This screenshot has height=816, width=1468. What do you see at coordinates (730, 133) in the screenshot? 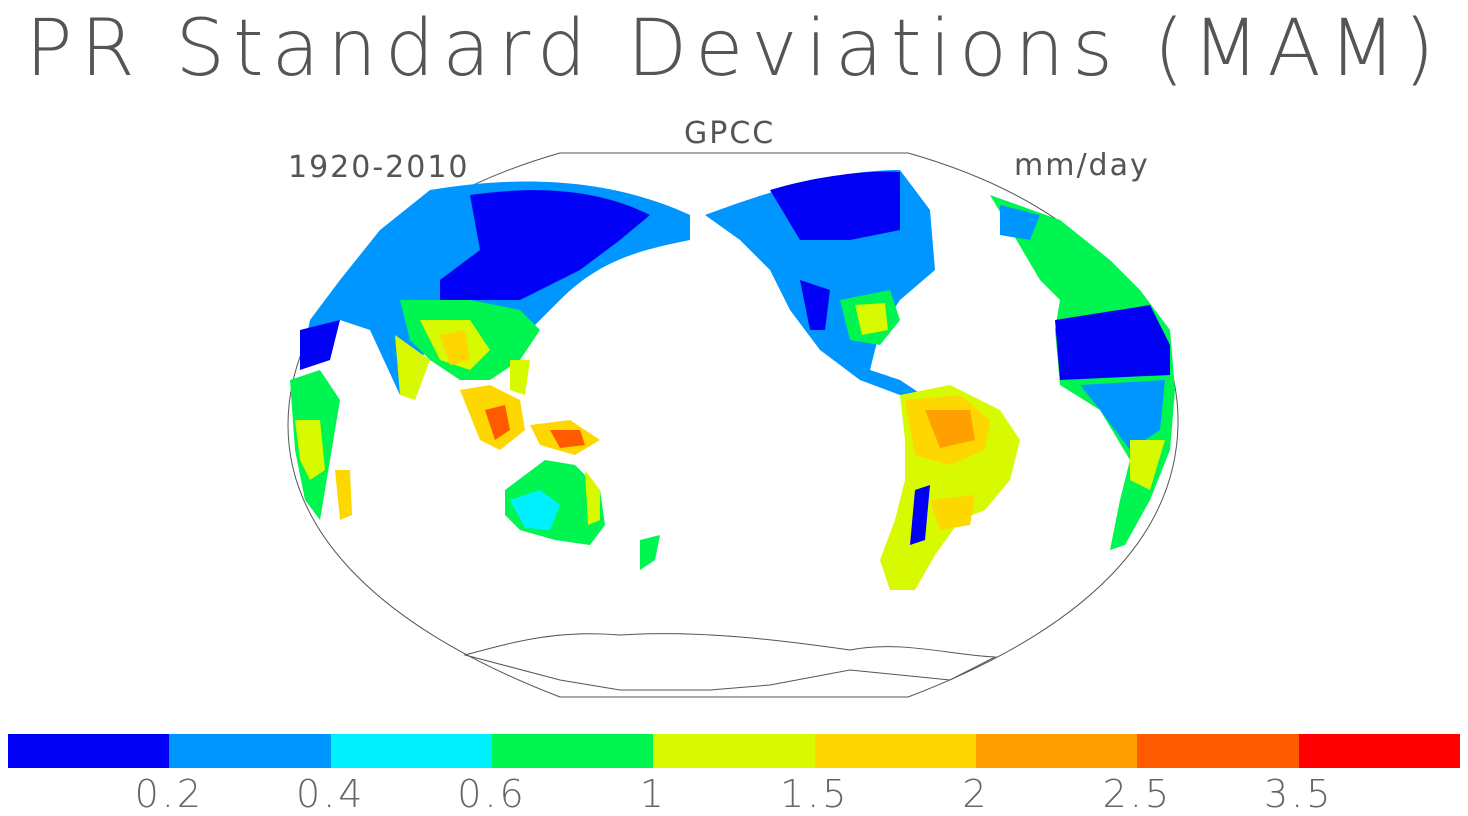
I see `dataset-label: GPCC` at bounding box center [730, 133].